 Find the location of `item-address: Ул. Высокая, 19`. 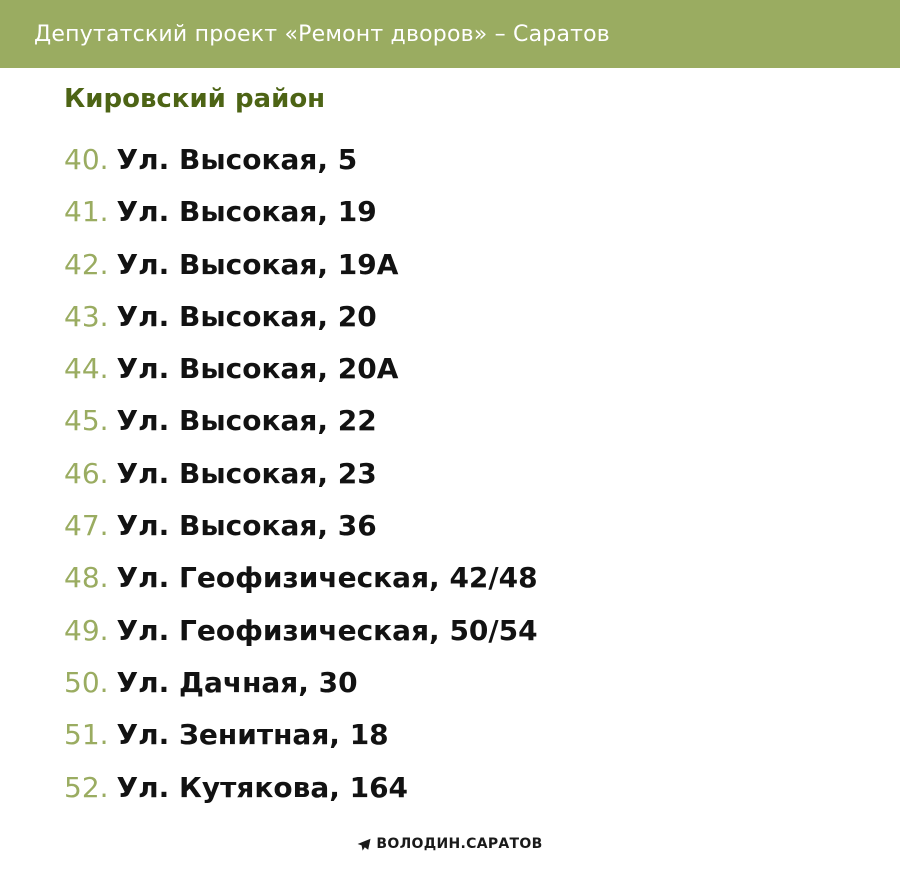

item-address: Ул. Высокая, 19 is located at coordinates (246, 212).